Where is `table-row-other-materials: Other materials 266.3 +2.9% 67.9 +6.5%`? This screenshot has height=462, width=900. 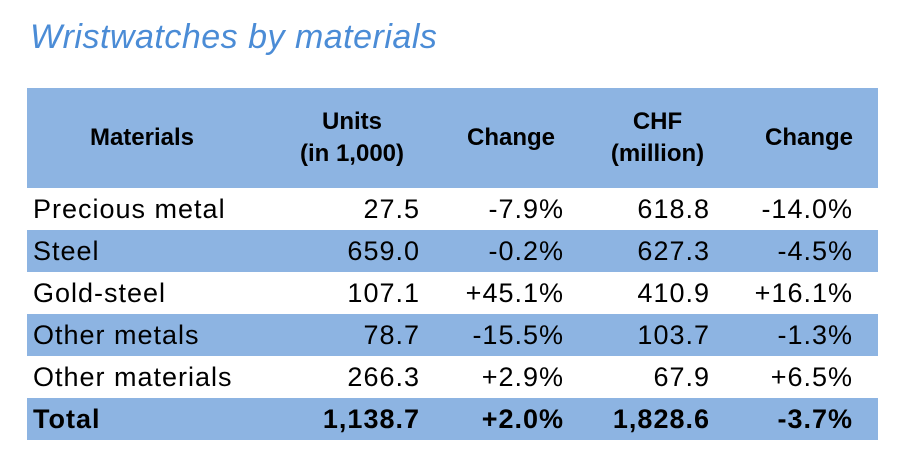
table-row-other-materials: Other materials 266.3 +2.9% 67.9 +6.5% is located at coordinates (452, 377).